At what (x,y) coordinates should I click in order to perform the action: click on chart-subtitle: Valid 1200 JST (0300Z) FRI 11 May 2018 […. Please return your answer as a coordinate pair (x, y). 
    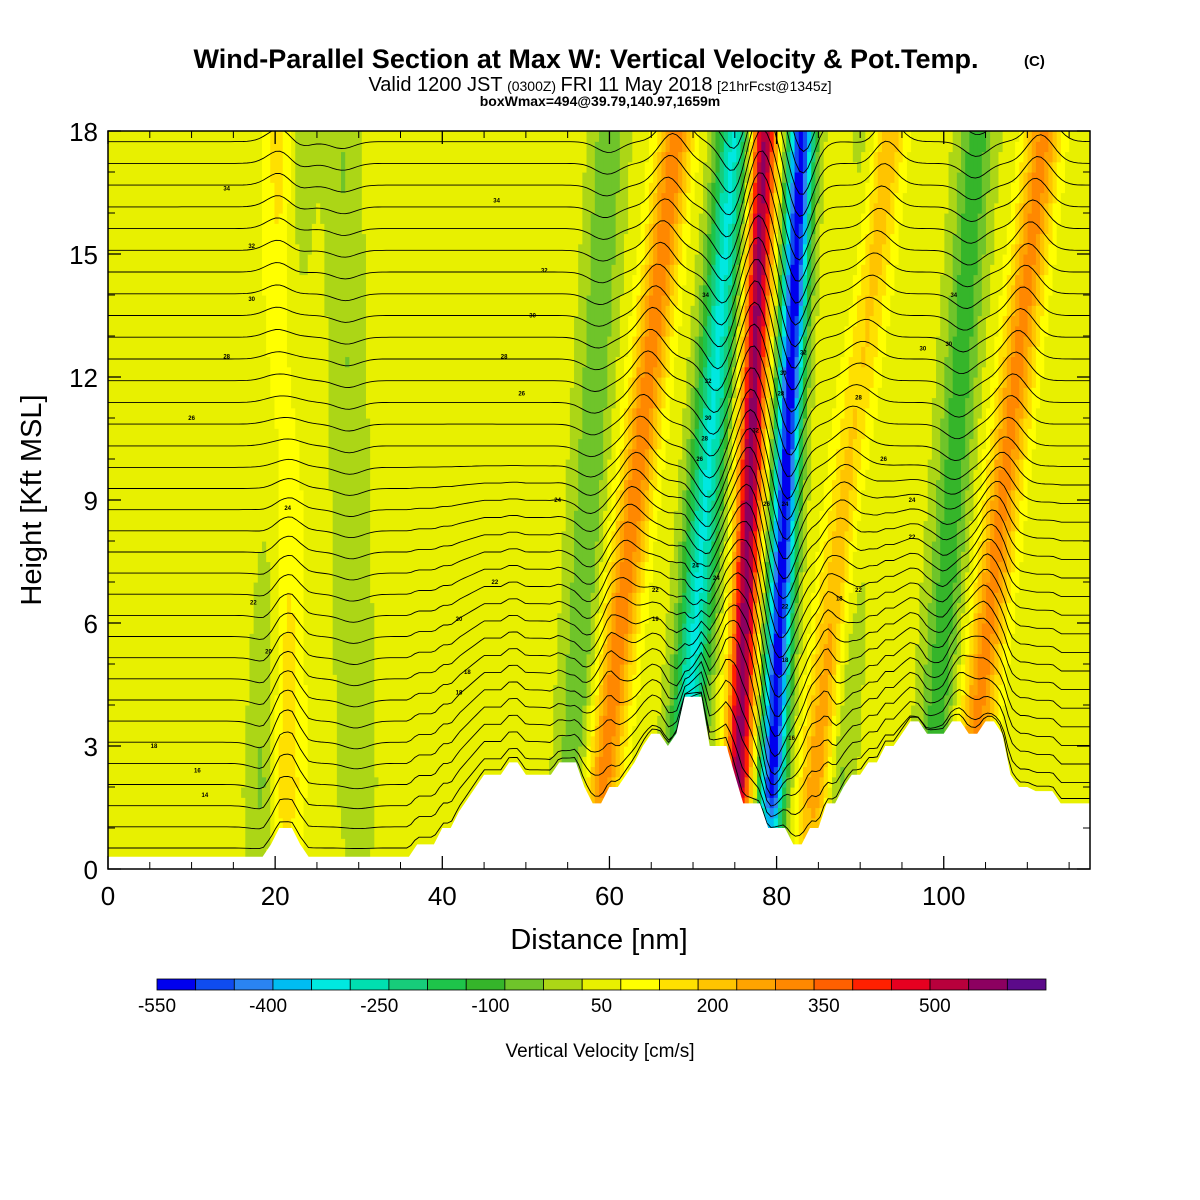
    Looking at the image, I should click on (599, 85).